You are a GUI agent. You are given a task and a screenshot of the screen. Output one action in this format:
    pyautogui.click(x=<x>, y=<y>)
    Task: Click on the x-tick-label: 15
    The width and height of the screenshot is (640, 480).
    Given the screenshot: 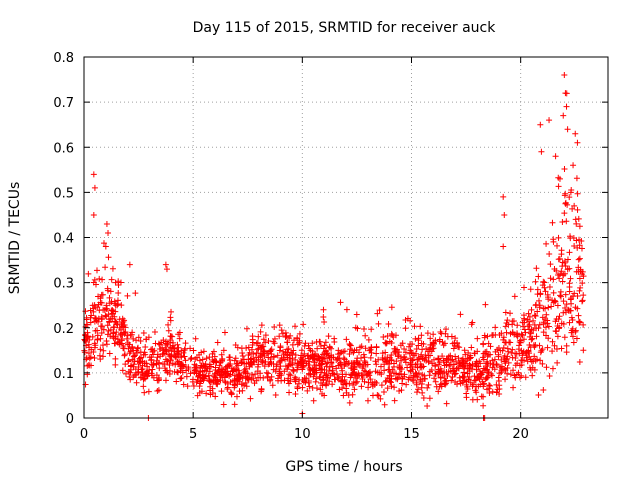 What is the action you would take?
    pyautogui.click(x=411, y=434)
    